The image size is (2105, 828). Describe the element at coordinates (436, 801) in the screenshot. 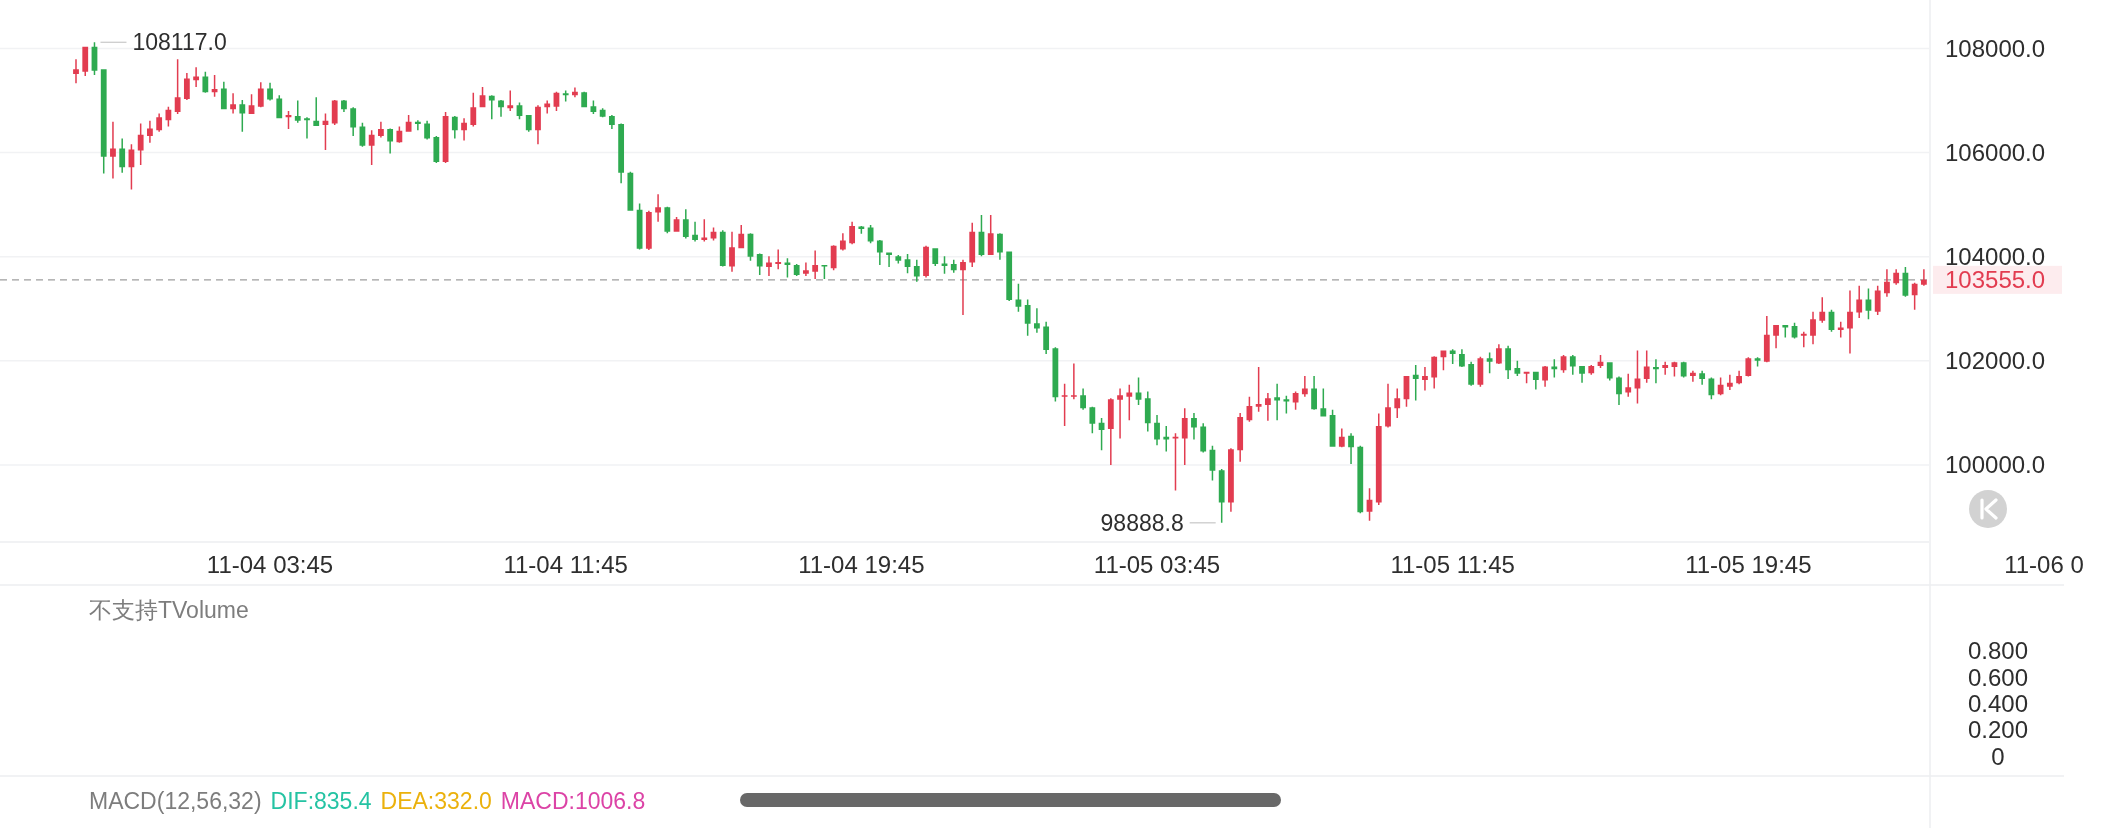

I see `legend-label: DEA:332.0` at that location.